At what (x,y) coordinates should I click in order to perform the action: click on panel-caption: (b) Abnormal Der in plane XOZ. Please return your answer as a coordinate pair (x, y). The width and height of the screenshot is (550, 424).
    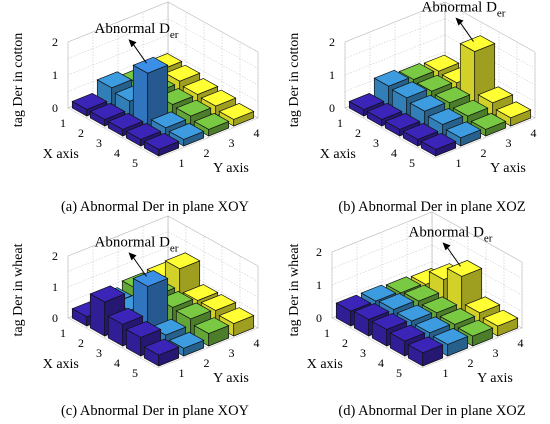
    Looking at the image, I should click on (431, 207).